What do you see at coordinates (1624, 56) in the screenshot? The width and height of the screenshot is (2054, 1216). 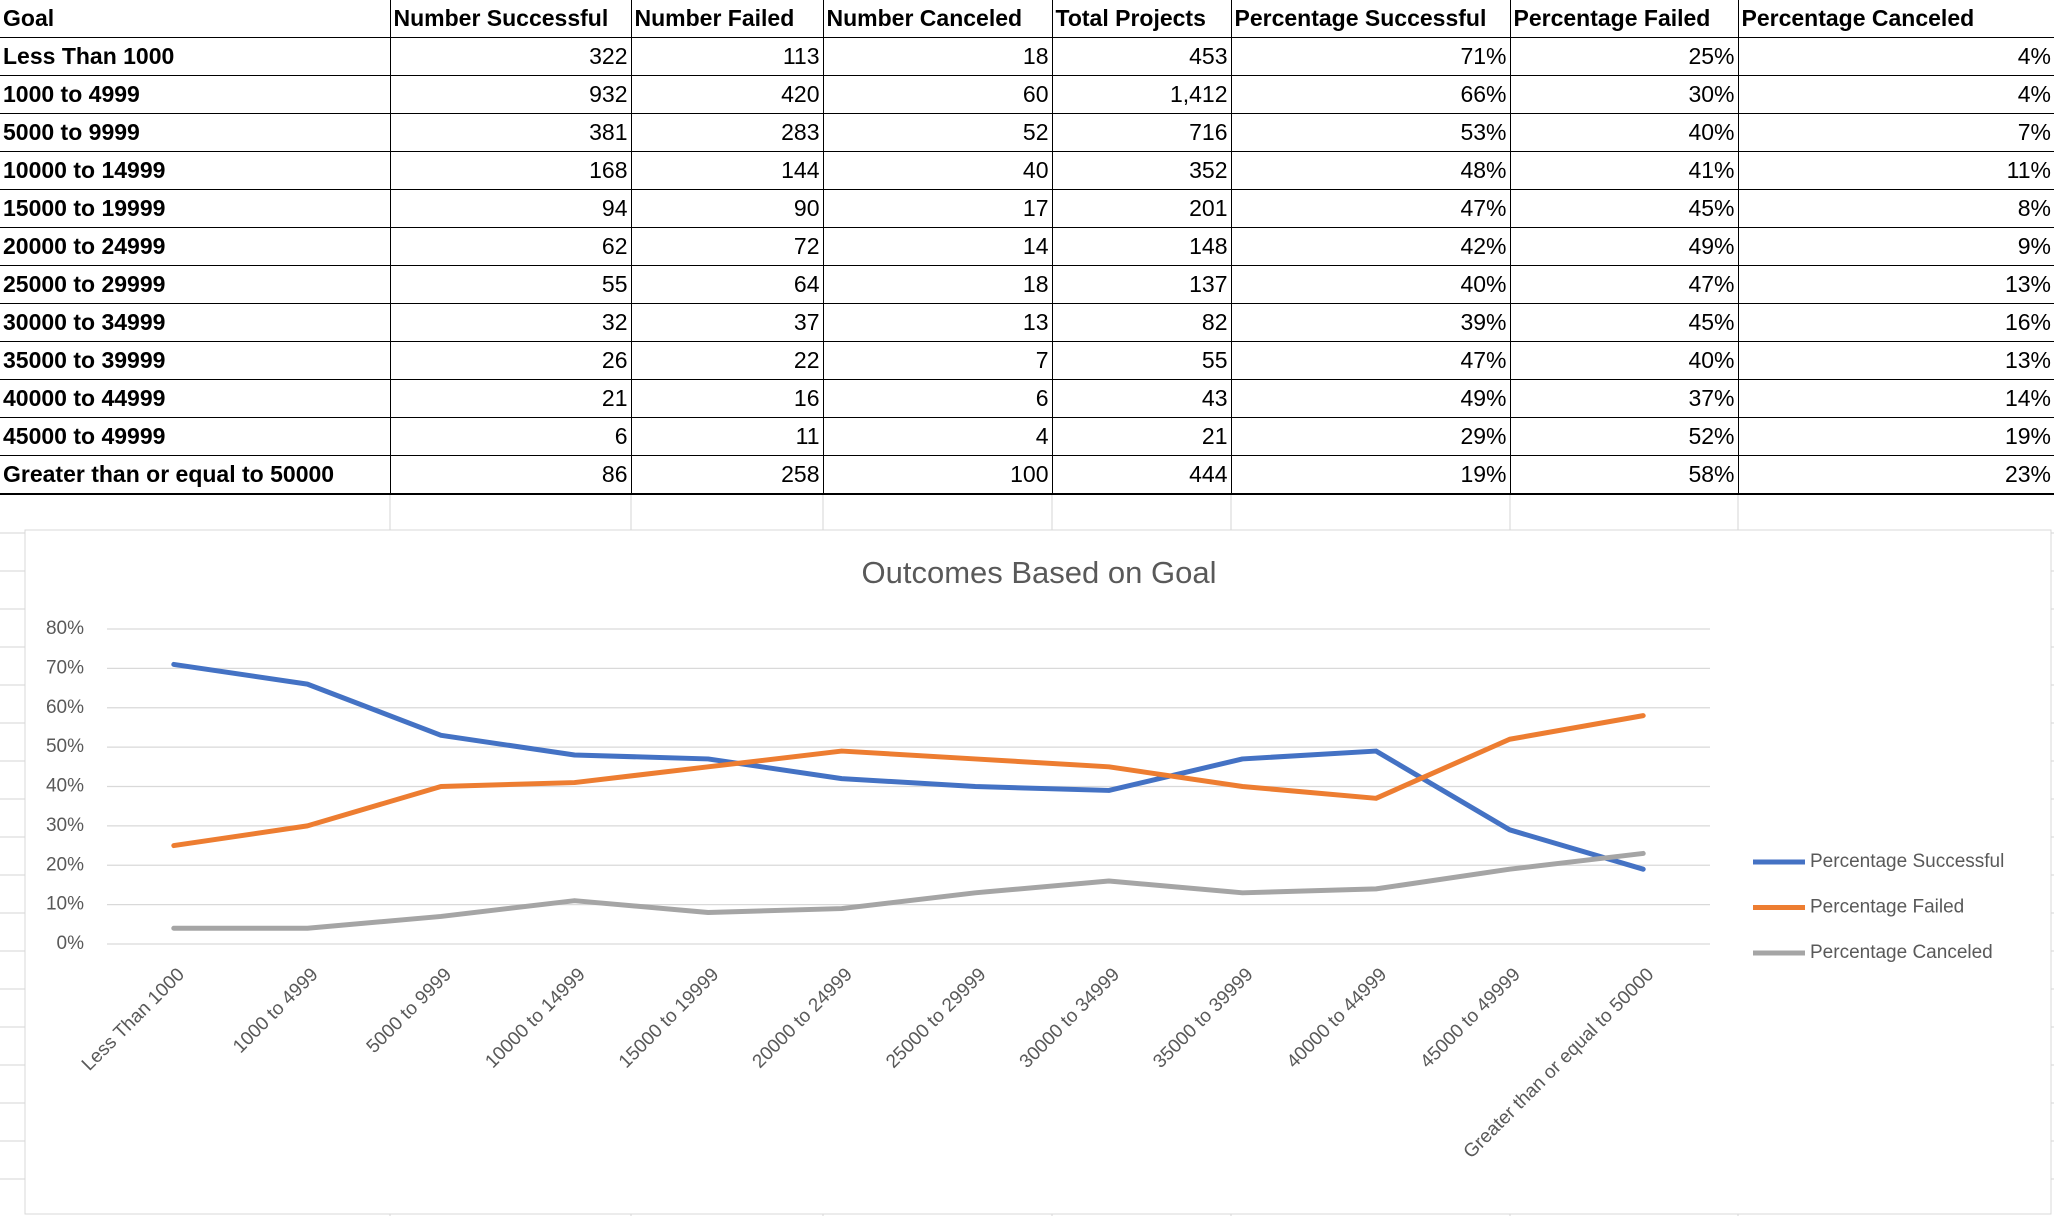 I see `table-cell: 25%` at bounding box center [1624, 56].